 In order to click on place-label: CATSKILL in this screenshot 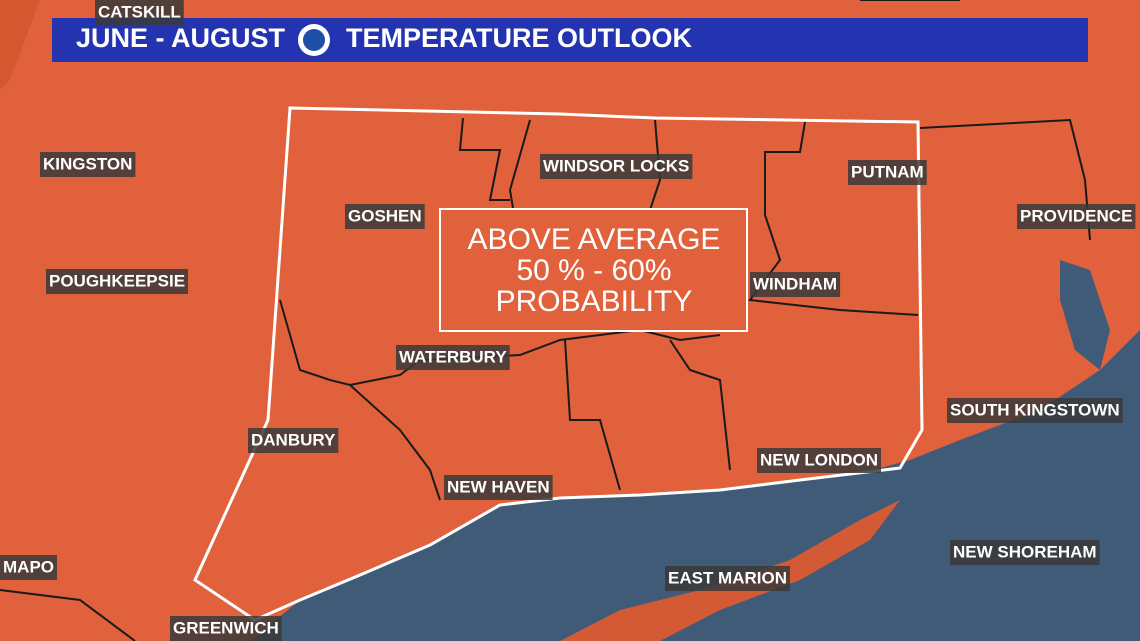, I will do `click(139, 11)`.